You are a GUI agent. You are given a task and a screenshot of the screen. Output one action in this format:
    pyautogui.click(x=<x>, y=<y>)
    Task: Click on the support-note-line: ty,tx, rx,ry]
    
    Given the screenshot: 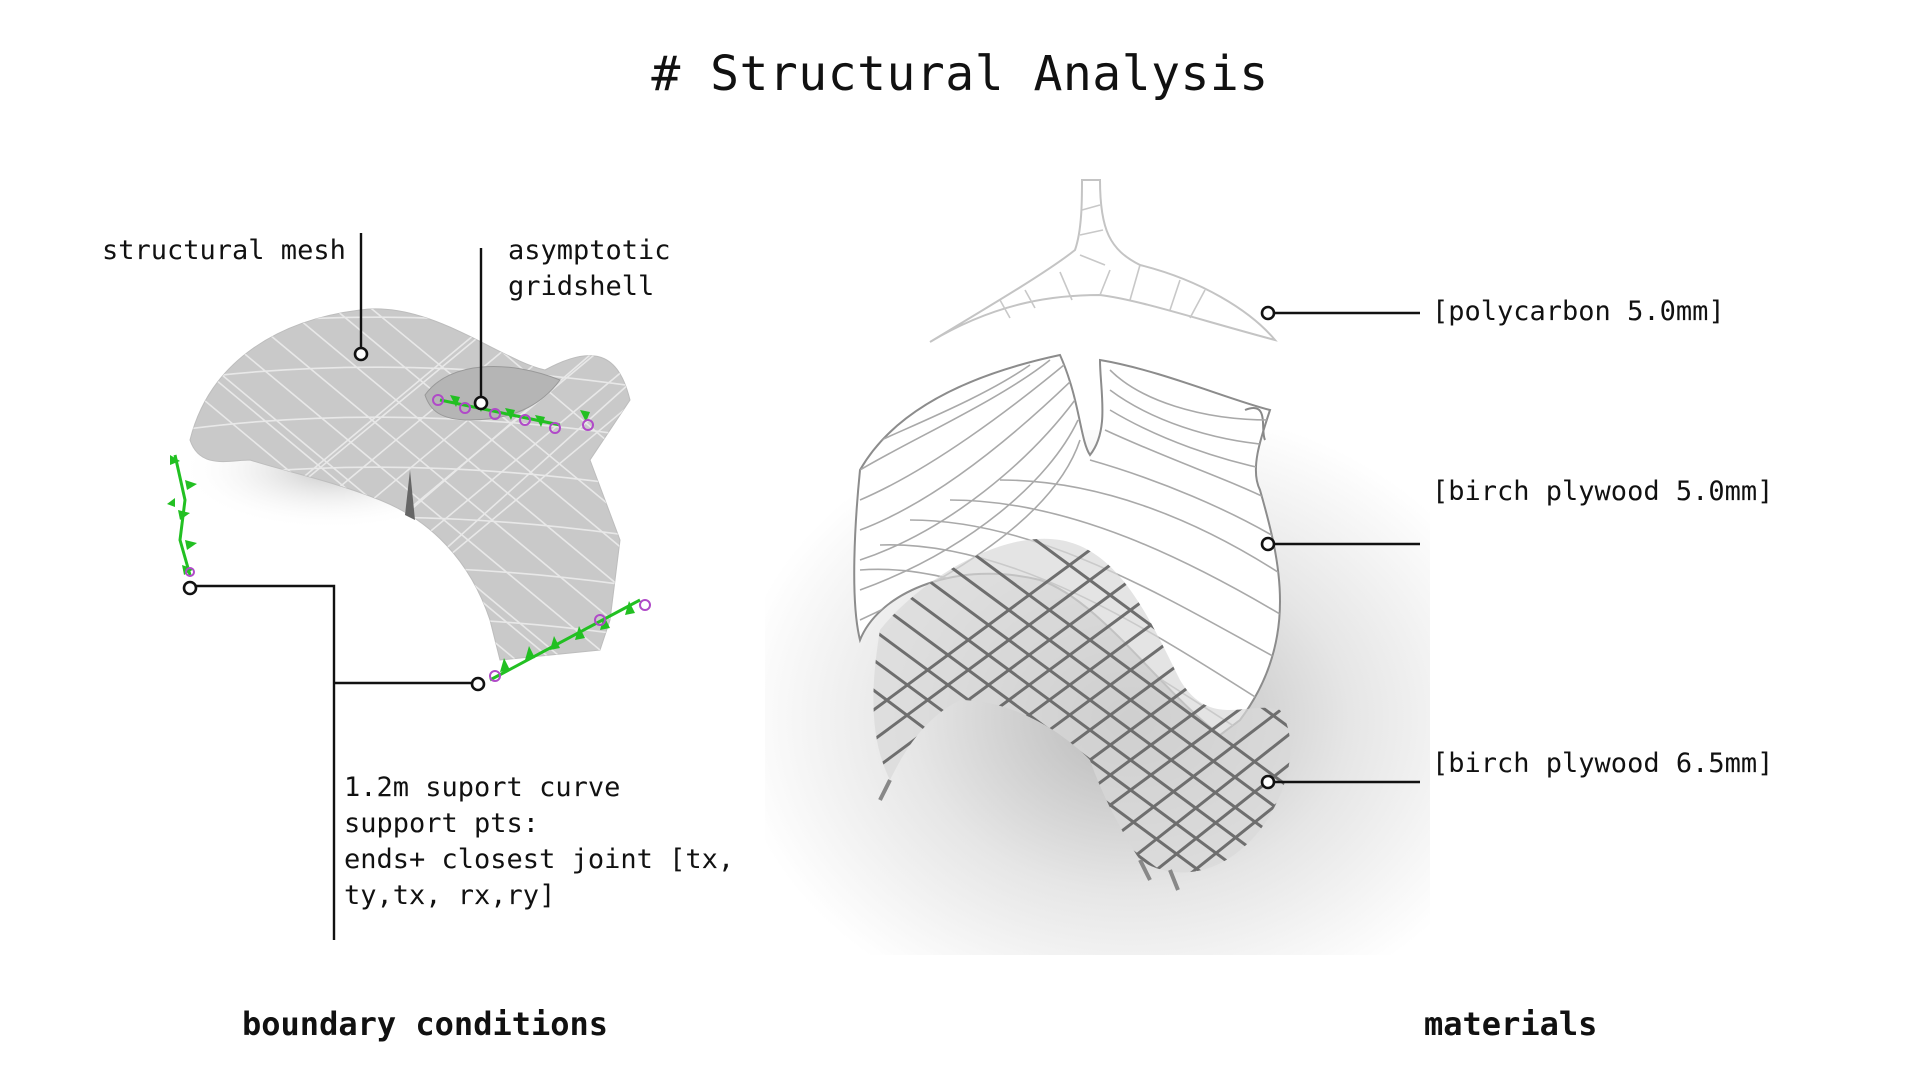 What is the action you would take?
    pyautogui.click(x=450, y=895)
    